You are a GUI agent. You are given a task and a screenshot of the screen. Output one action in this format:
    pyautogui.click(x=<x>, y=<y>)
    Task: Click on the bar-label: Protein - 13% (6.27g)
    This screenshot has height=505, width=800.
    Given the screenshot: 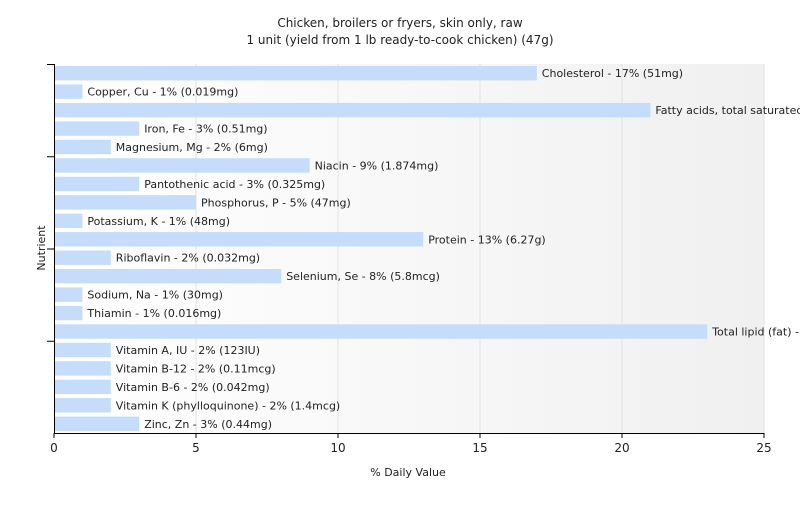 What is the action you would take?
    pyautogui.click(x=487, y=239)
    